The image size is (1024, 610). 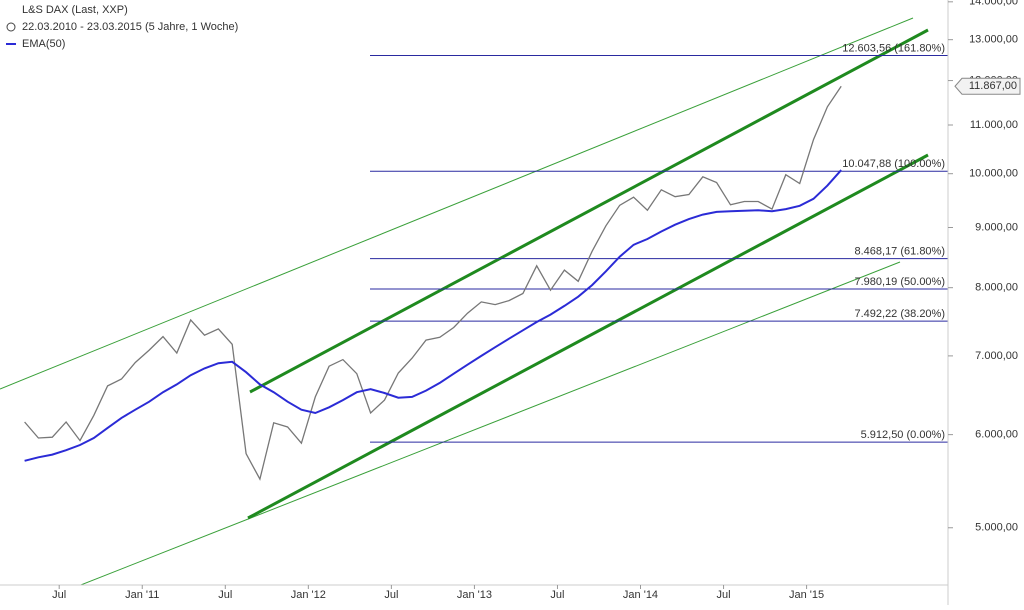 I want to click on y-tick-label: 10.000,00, so click(x=993, y=174).